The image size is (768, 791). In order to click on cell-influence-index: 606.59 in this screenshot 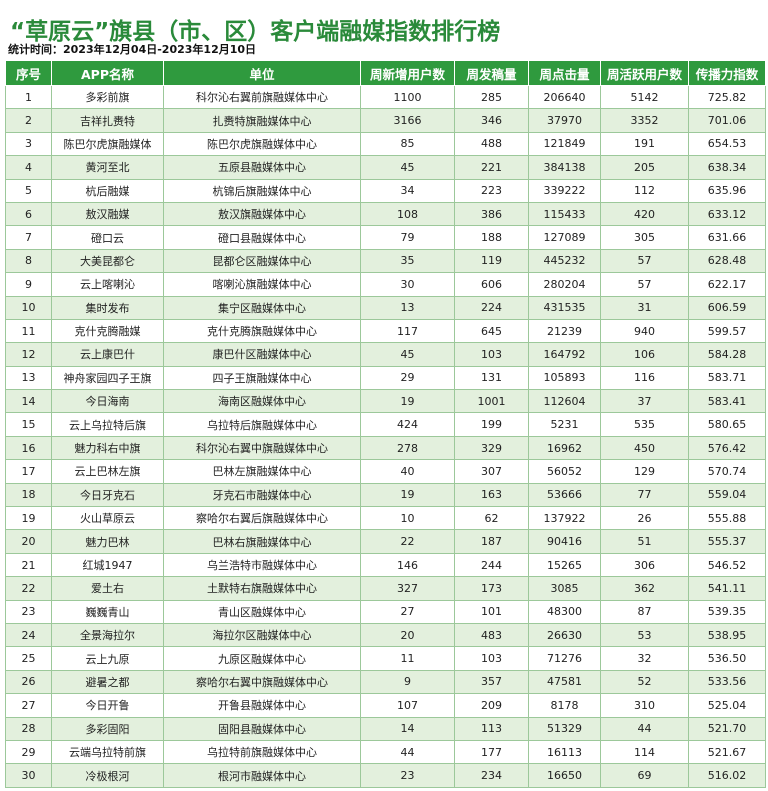, I will do `click(727, 307)`.